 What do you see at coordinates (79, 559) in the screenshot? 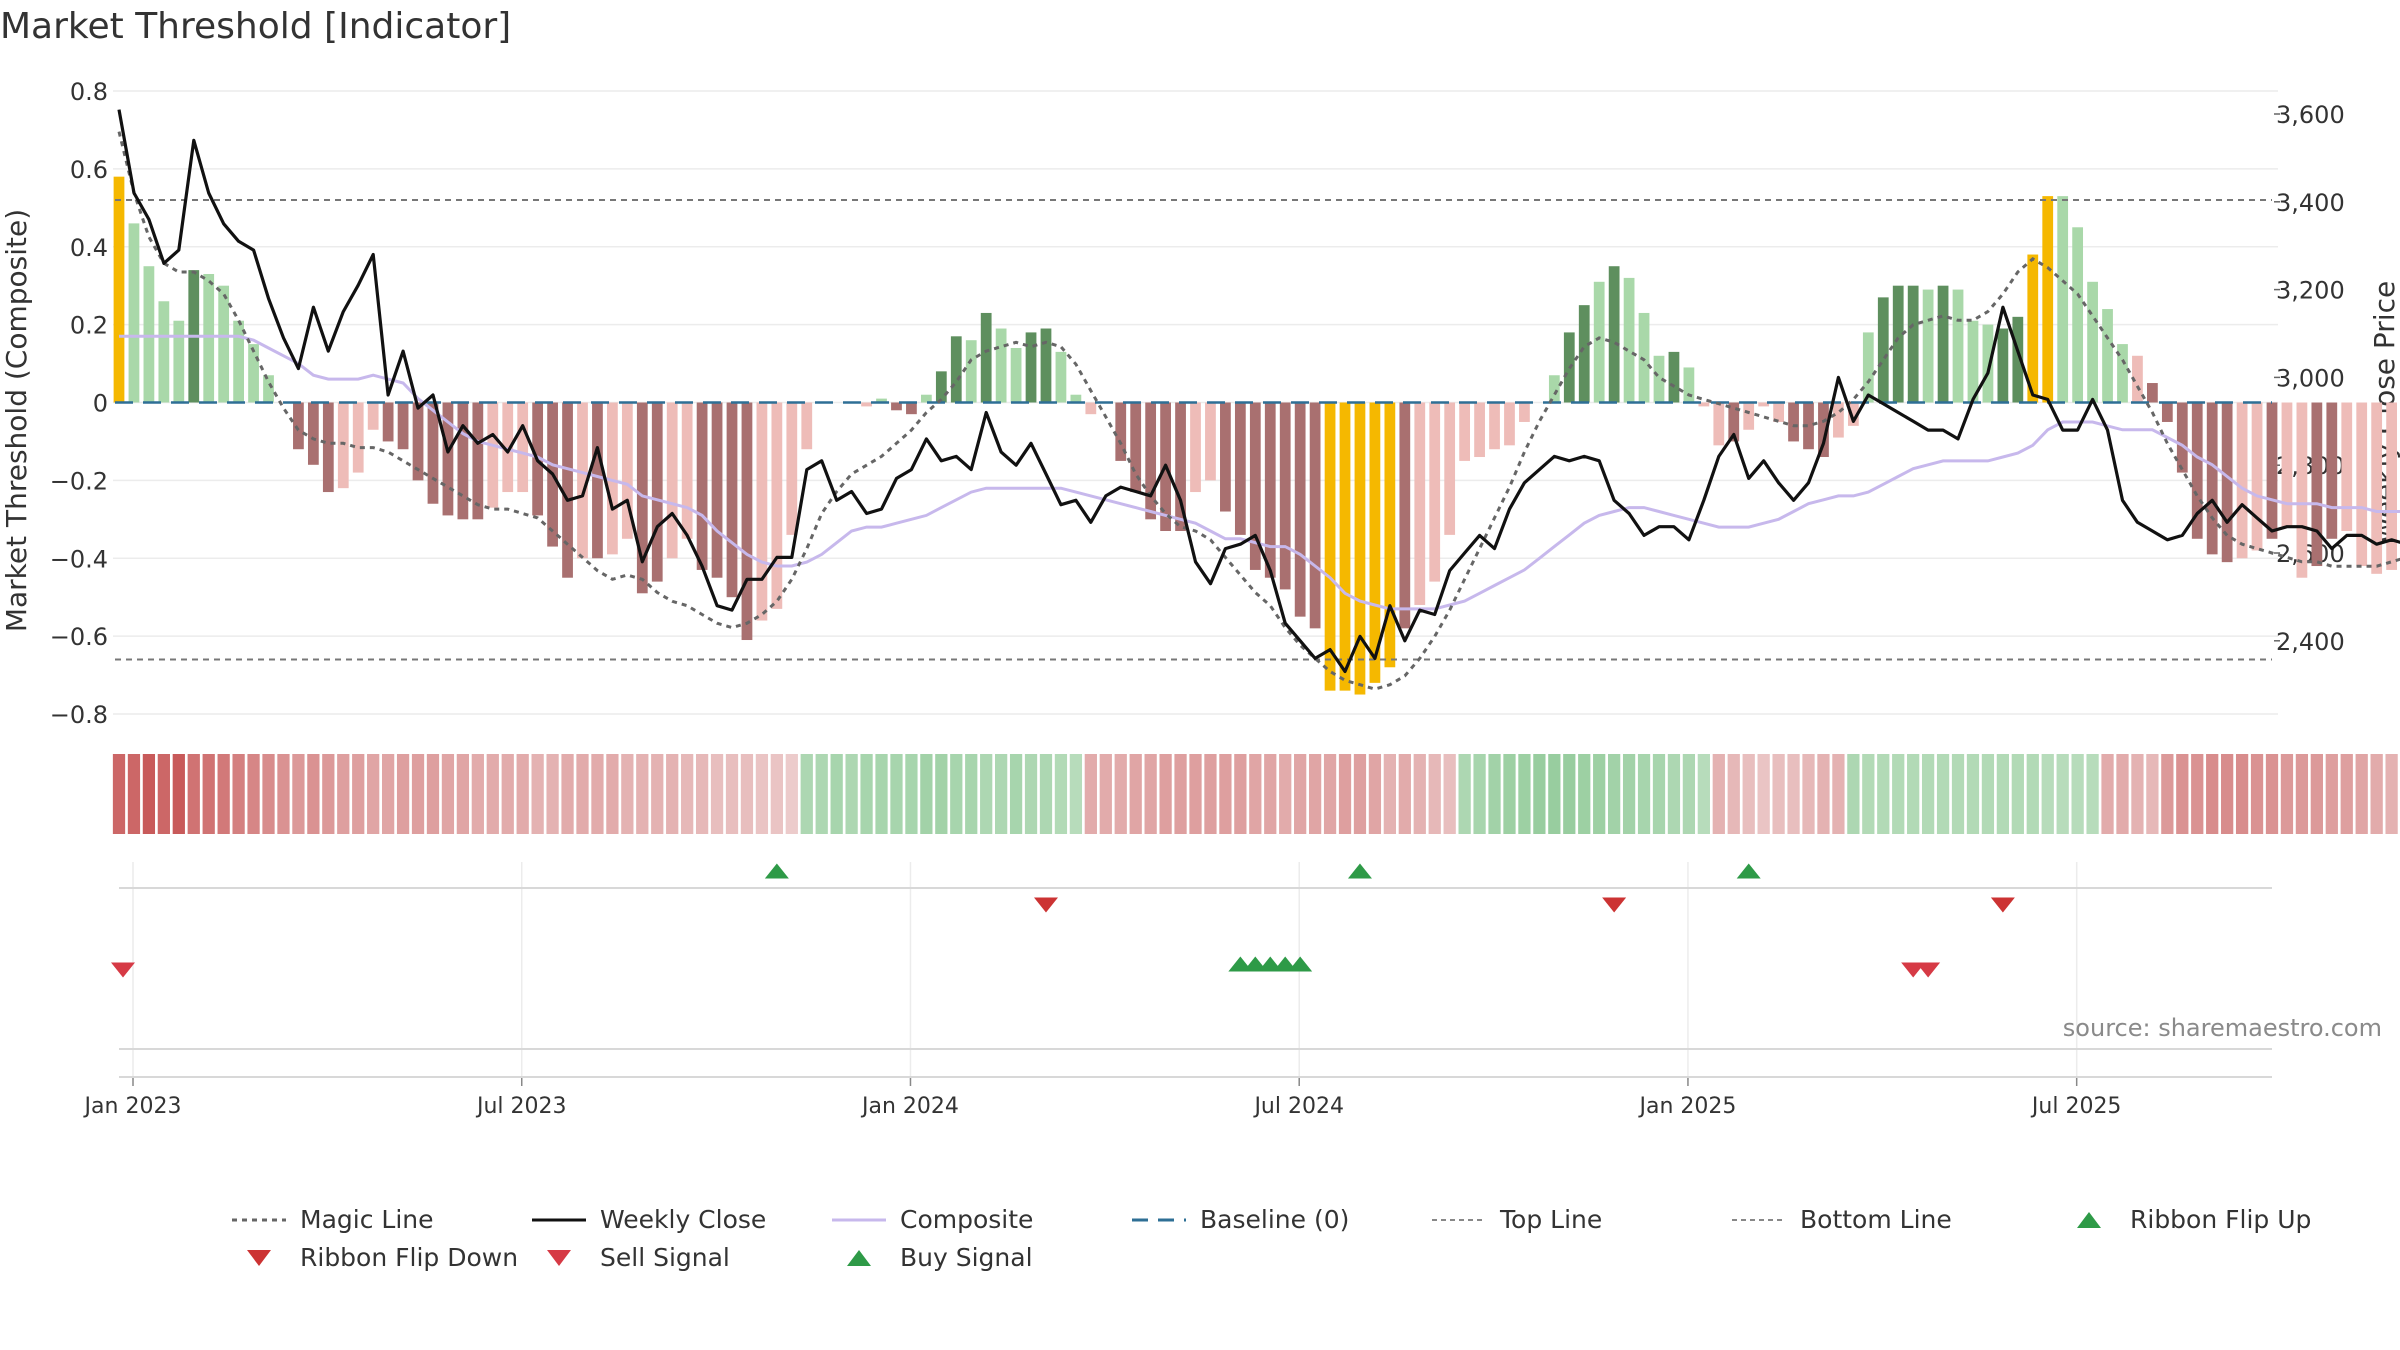
I see `y-tick-label: −0.4` at bounding box center [79, 559].